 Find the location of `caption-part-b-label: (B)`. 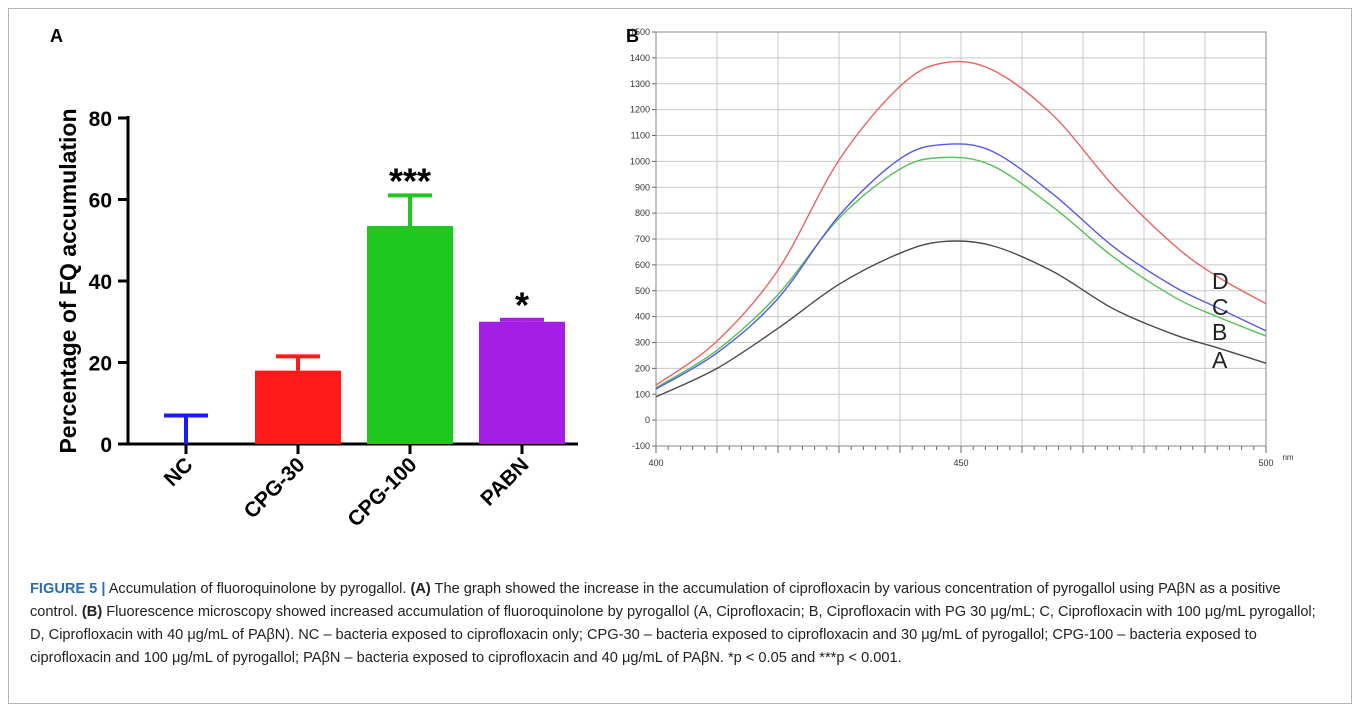

caption-part-b-label: (B) is located at coordinates (92, 612).